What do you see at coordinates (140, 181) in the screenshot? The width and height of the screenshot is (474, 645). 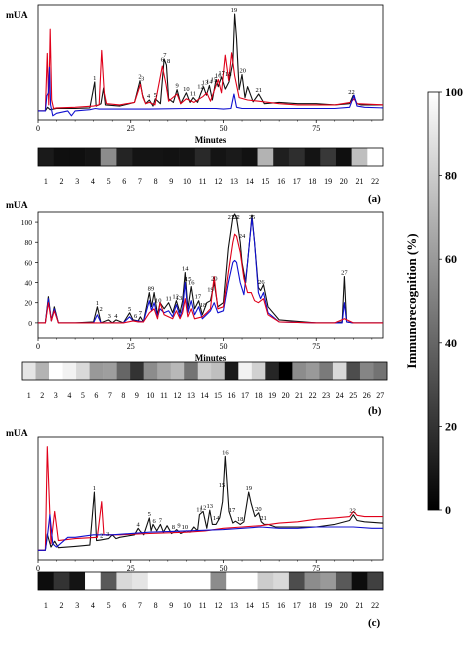 I see `strip-label: 7` at bounding box center [140, 181].